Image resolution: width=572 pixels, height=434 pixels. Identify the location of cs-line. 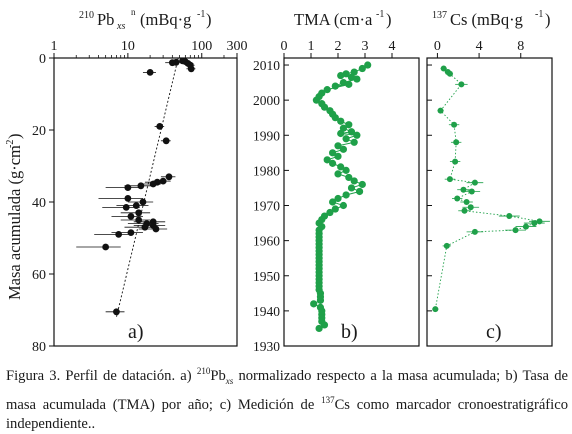
(487, 189).